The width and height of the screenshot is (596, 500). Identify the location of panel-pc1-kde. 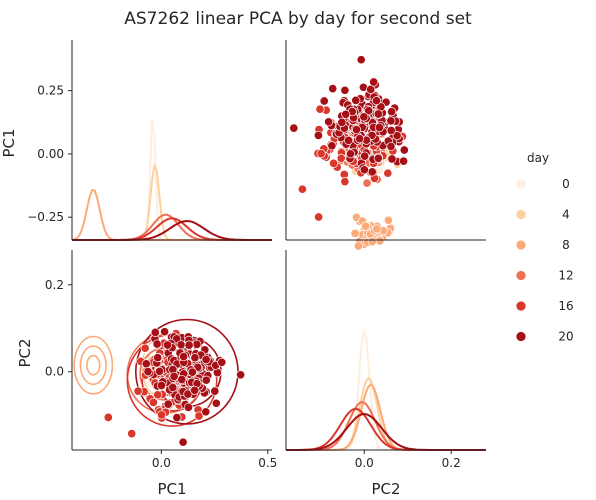
(171, 140).